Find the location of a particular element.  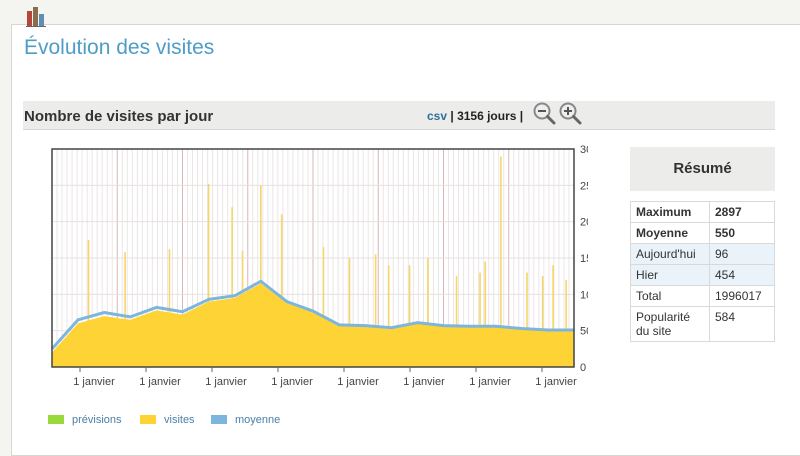

legend-item-average: moyenne is located at coordinates (245, 420).